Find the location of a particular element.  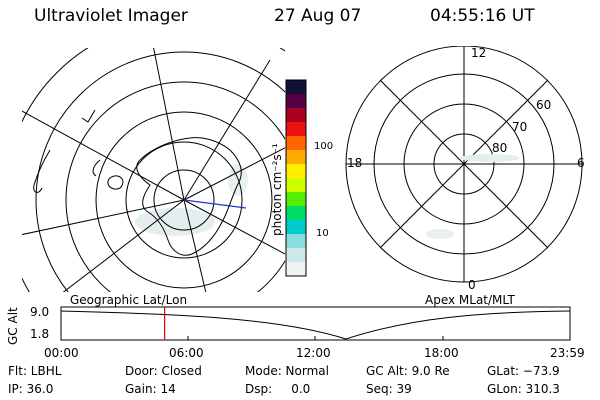

date: 27 Aug 07 is located at coordinates (317, 16).